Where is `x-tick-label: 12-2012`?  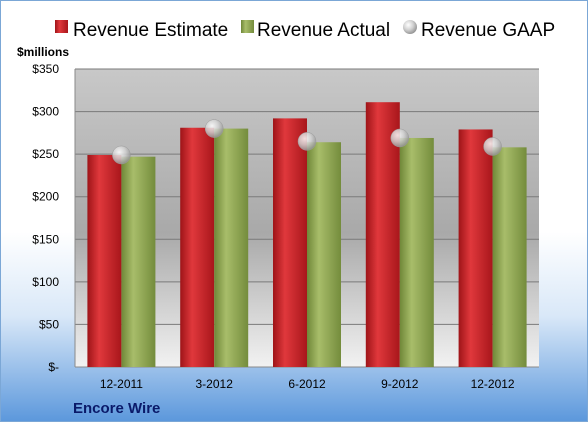
x-tick-label: 12-2012 is located at coordinates (493, 384).